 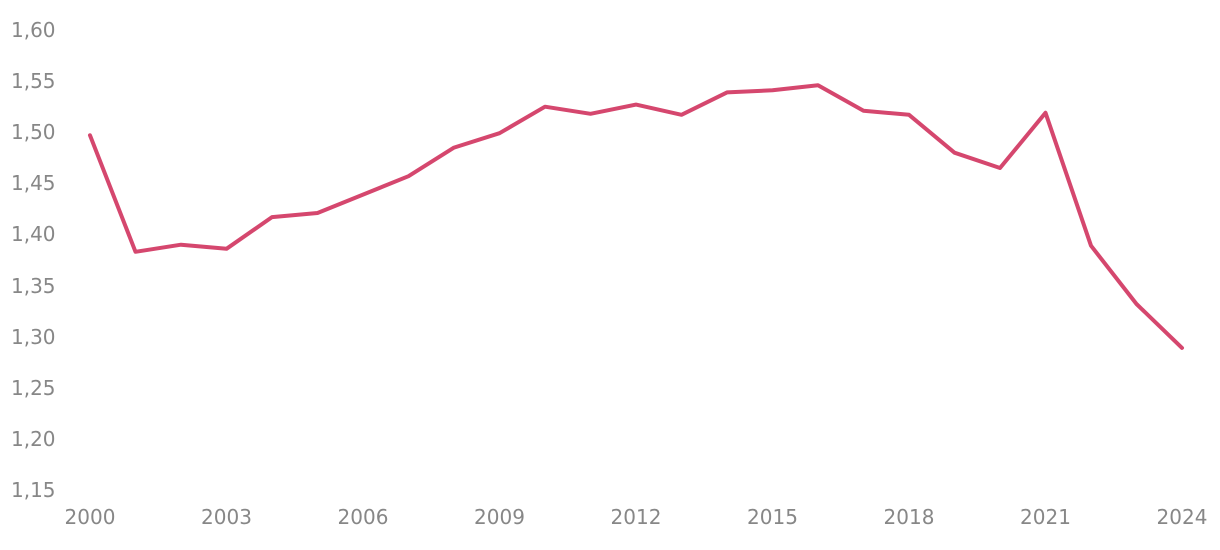 I want to click on y-tick-label: 1,15, so click(x=33, y=490).